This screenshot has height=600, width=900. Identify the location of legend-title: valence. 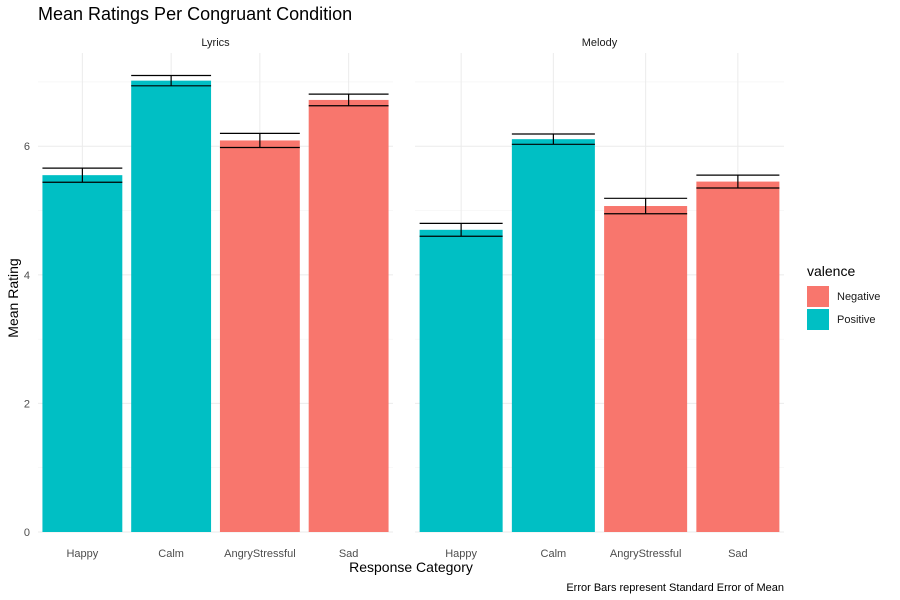
(831, 271).